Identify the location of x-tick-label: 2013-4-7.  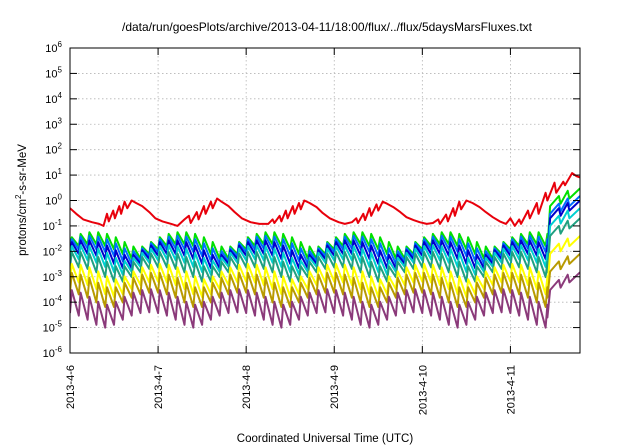
(159, 387).